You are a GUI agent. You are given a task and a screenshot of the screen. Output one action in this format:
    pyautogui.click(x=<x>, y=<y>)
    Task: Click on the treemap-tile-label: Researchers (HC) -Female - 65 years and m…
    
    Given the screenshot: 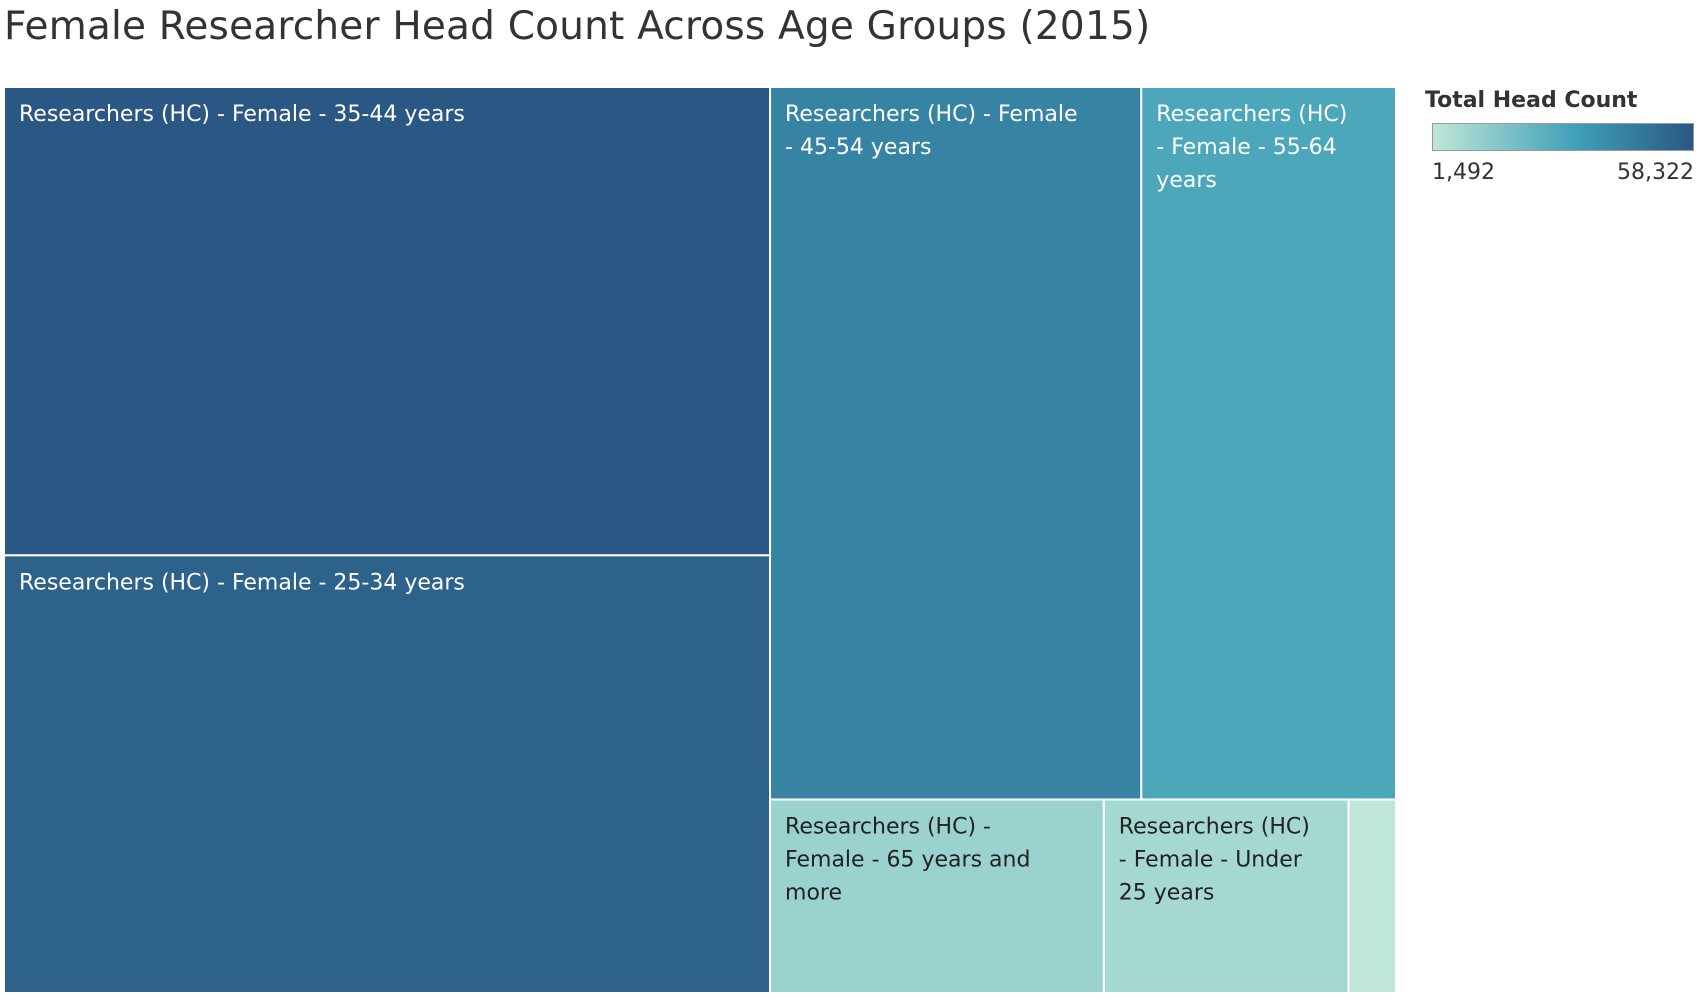 What is the action you would take?
    pyautogui.click(x=907, y=859)
    